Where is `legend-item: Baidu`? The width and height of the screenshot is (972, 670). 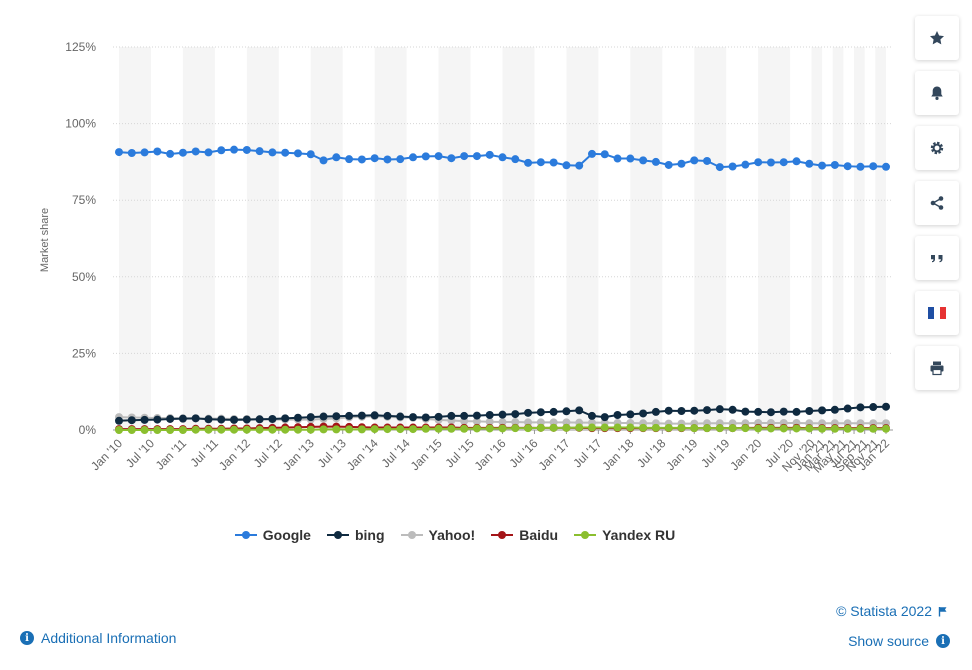 legend-item: Baidu is located at coordinates (524, 535).